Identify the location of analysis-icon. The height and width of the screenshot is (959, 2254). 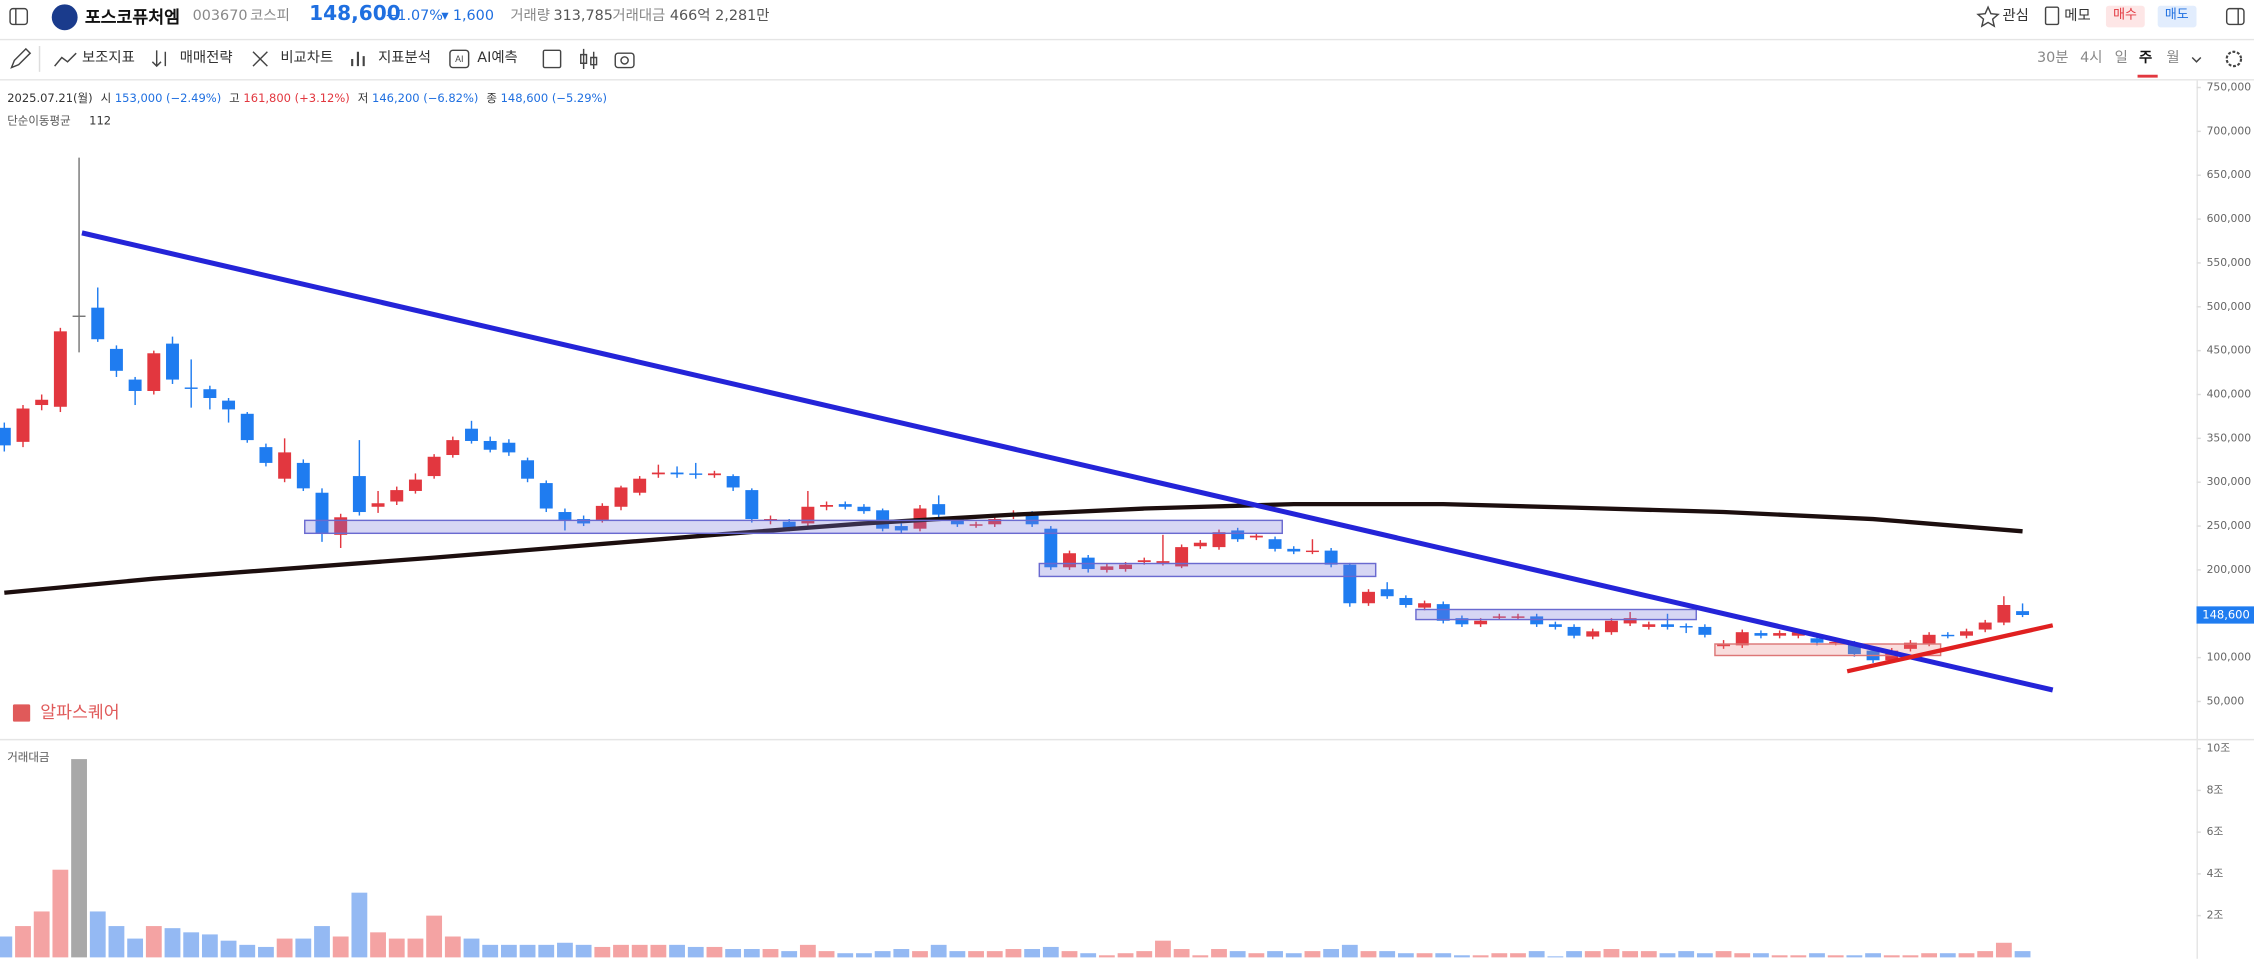
(358, 59).